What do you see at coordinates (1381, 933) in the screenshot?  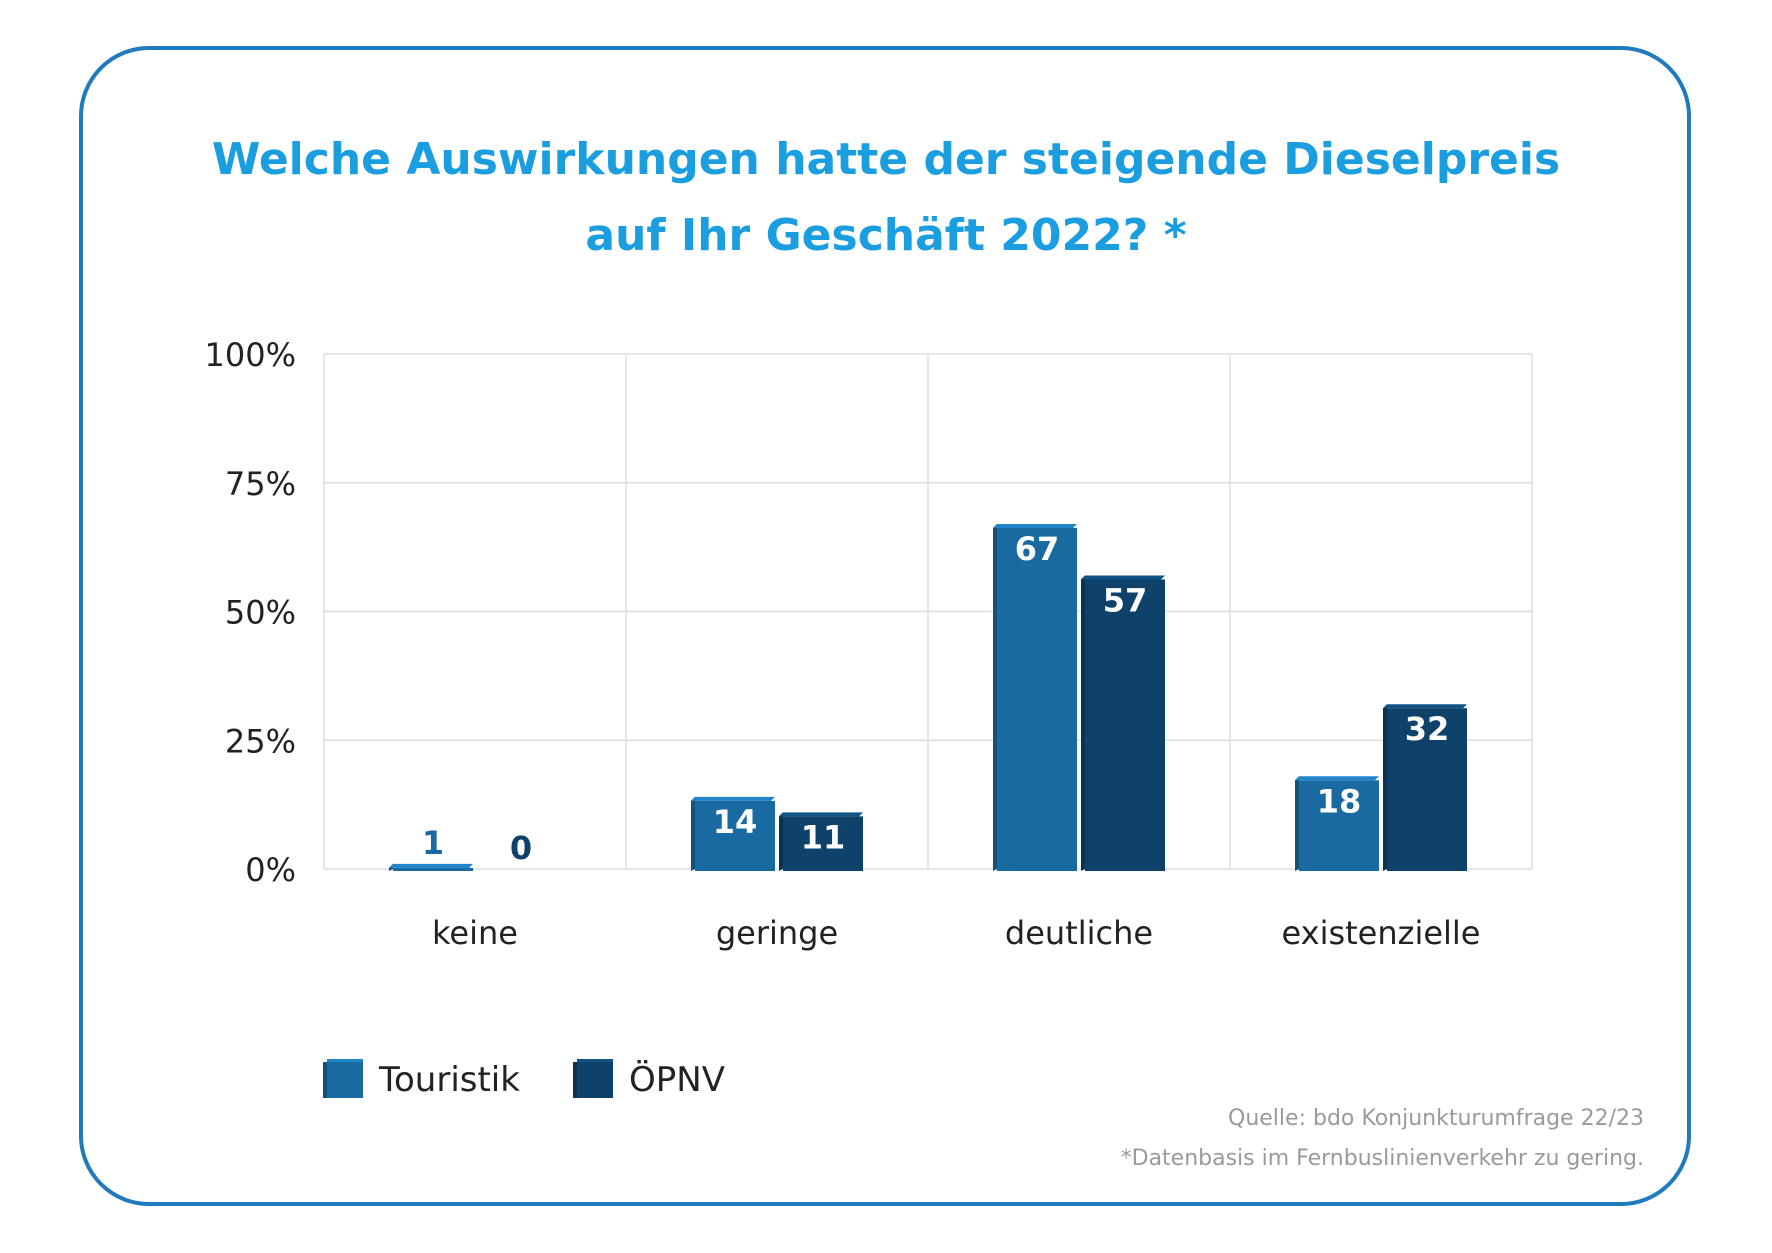 I see `x-category-label: existenzielle` at bounding box center [1381, 933].